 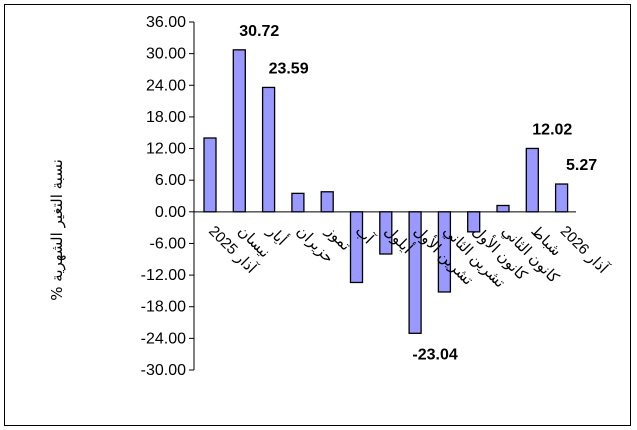 What do you see at coordinates (170, 180) in the screenshot?
I see `y-tick-label: 6.00` at bounding box center [170, 180].